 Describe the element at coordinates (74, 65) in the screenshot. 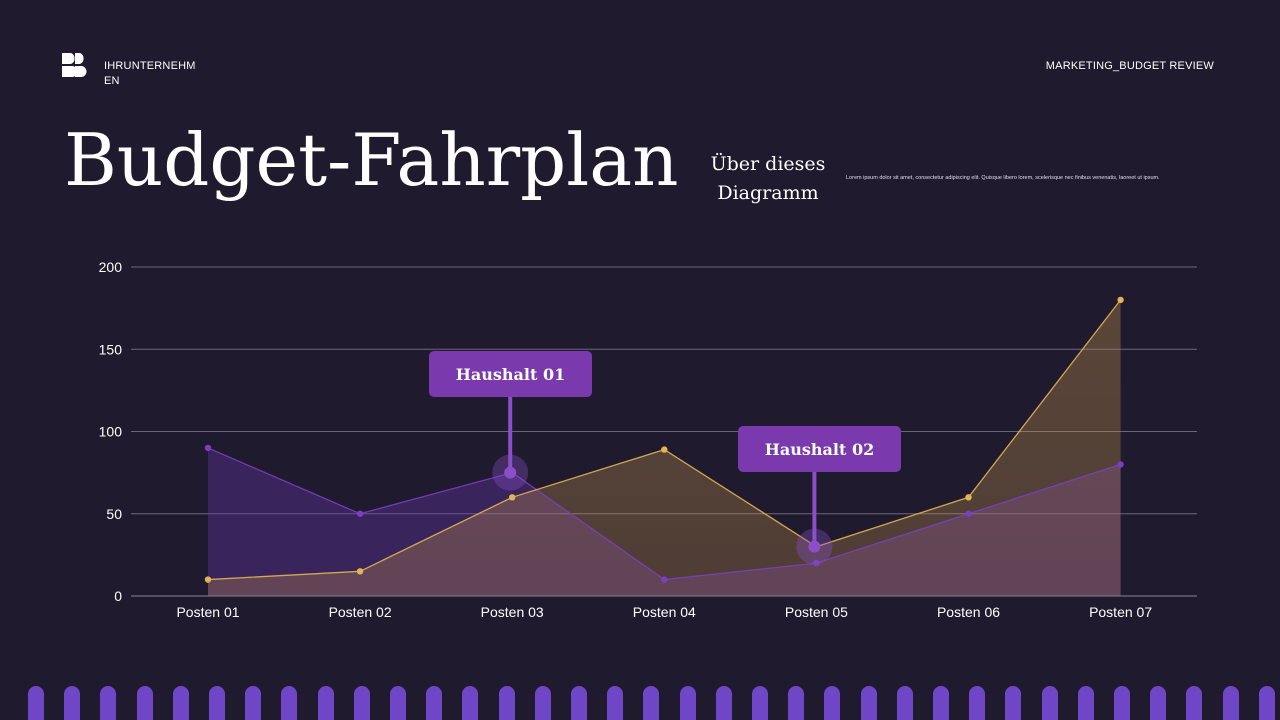

I see `company-logo-icon` at that location.